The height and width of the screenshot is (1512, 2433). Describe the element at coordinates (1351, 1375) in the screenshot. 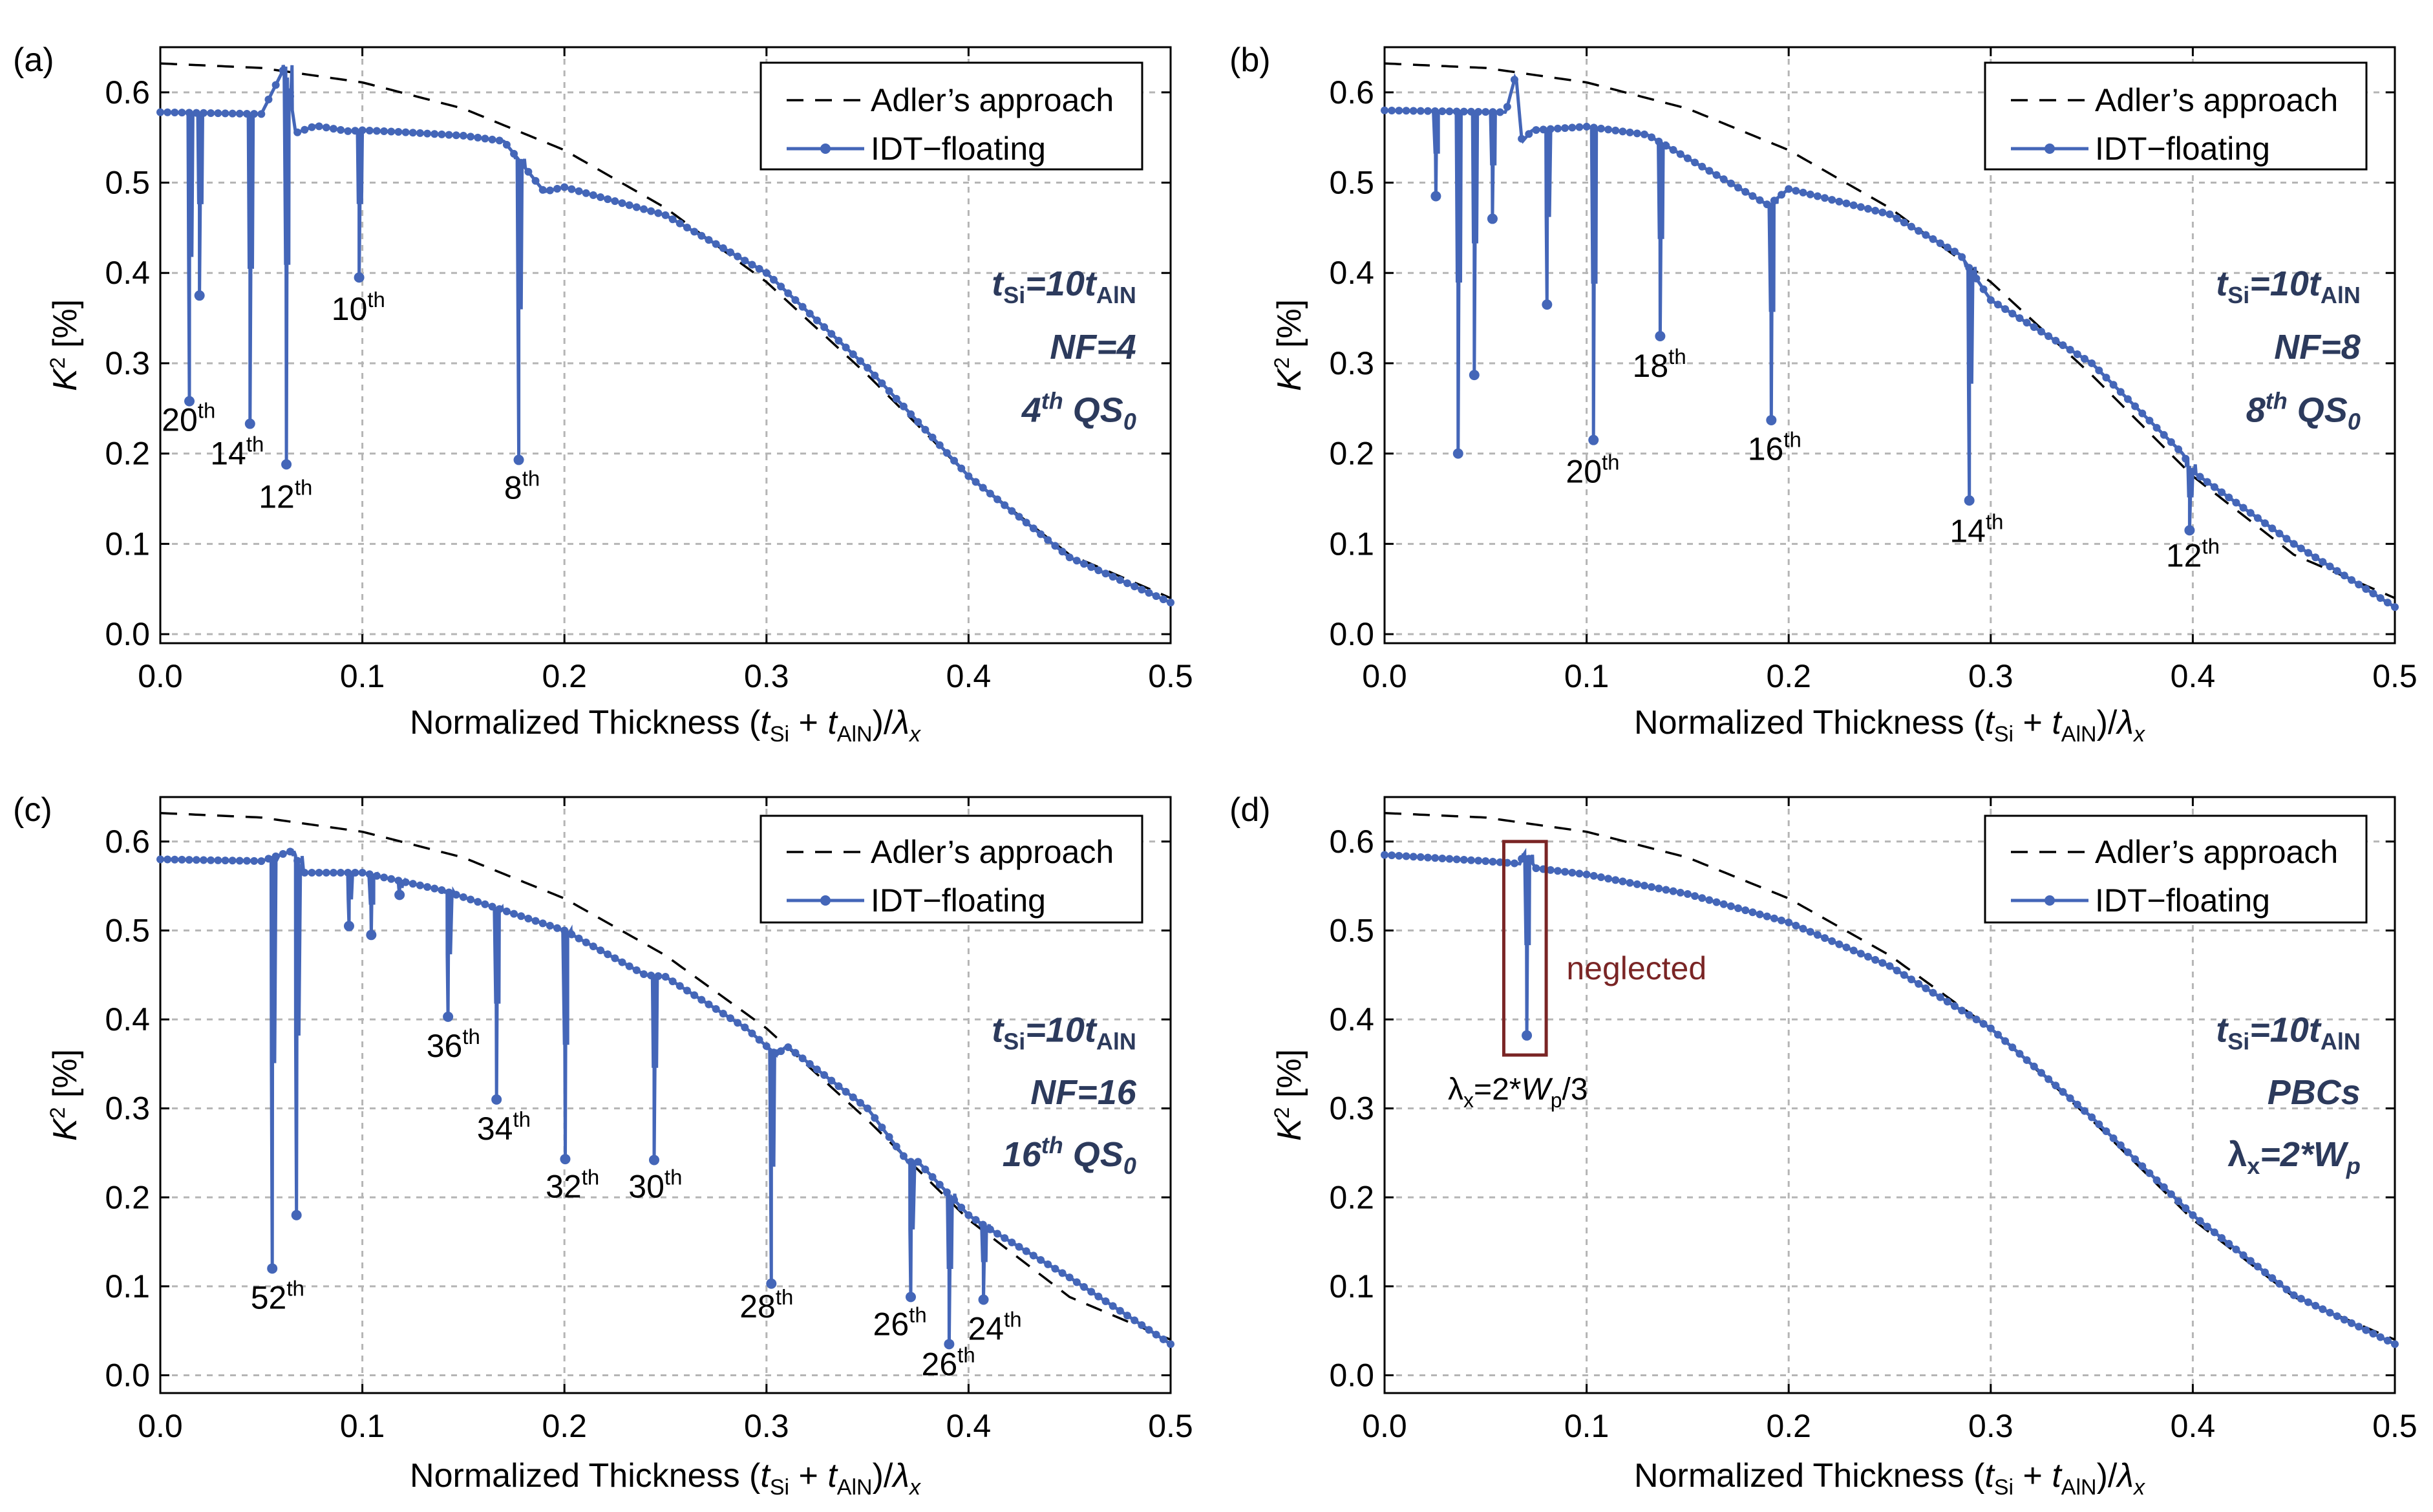

I see `y-tick-label: 0.0` at that location.